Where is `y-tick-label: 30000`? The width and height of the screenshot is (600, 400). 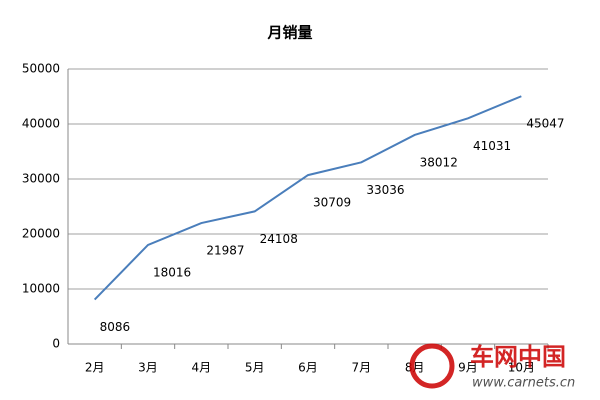
y-tick-label: 30000 is located at coordinates (41, 179).